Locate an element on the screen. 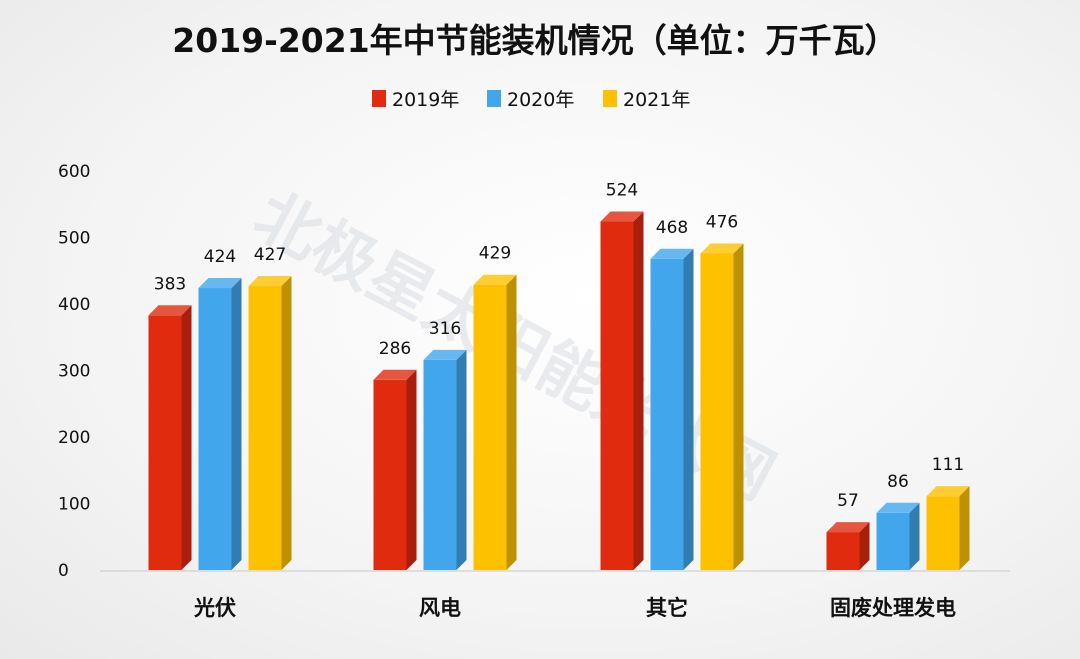 This screenshot has height=659, width=1080. bar: 429 is located at coordinates (495, 407).